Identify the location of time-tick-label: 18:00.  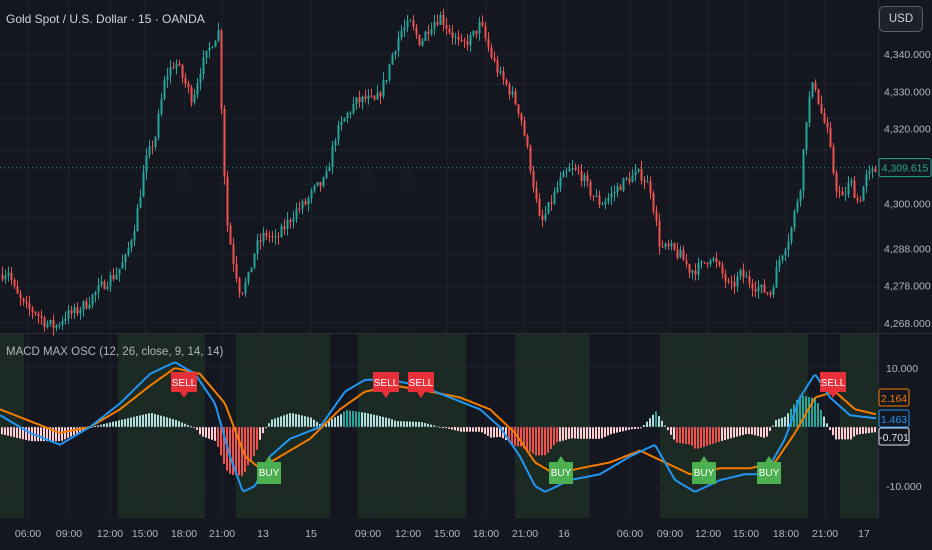
(184, 534).